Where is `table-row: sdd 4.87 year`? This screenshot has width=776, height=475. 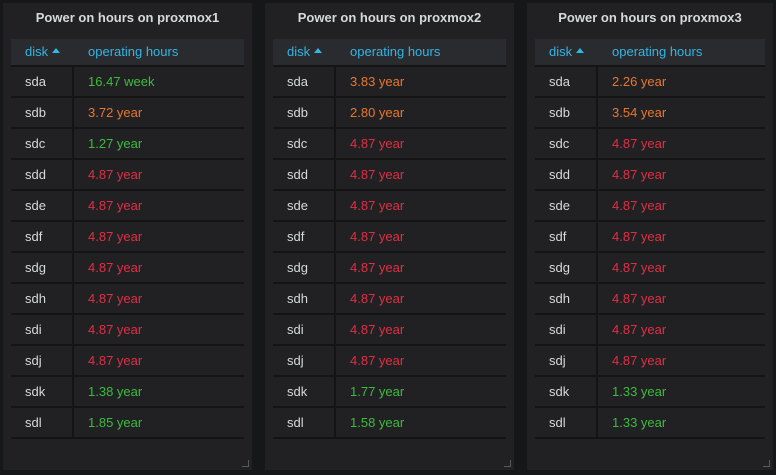
table-row: sdd 4.87 year is located at coordinates (650, 175).